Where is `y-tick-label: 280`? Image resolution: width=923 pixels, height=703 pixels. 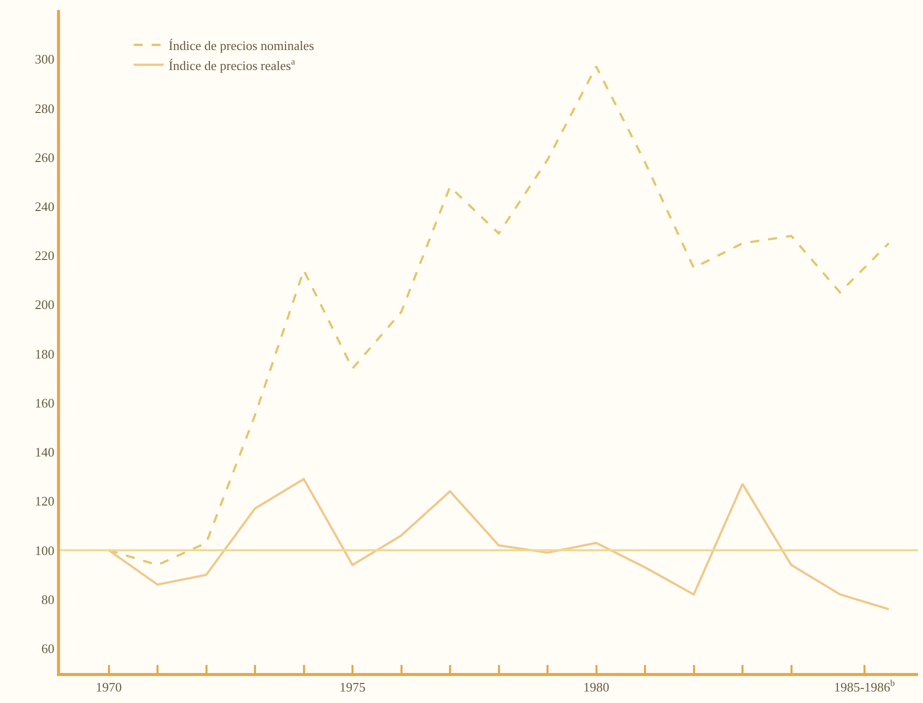 y-tick-label: 280 is located at coordinates (44, 108).